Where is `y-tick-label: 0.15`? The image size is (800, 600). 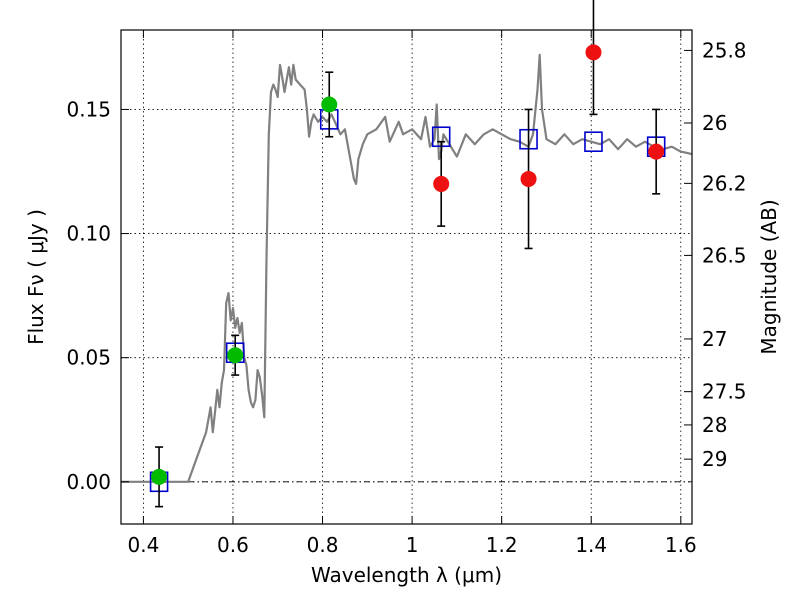
y-tick-label: 0.15 is located at coordinates (88, 109).